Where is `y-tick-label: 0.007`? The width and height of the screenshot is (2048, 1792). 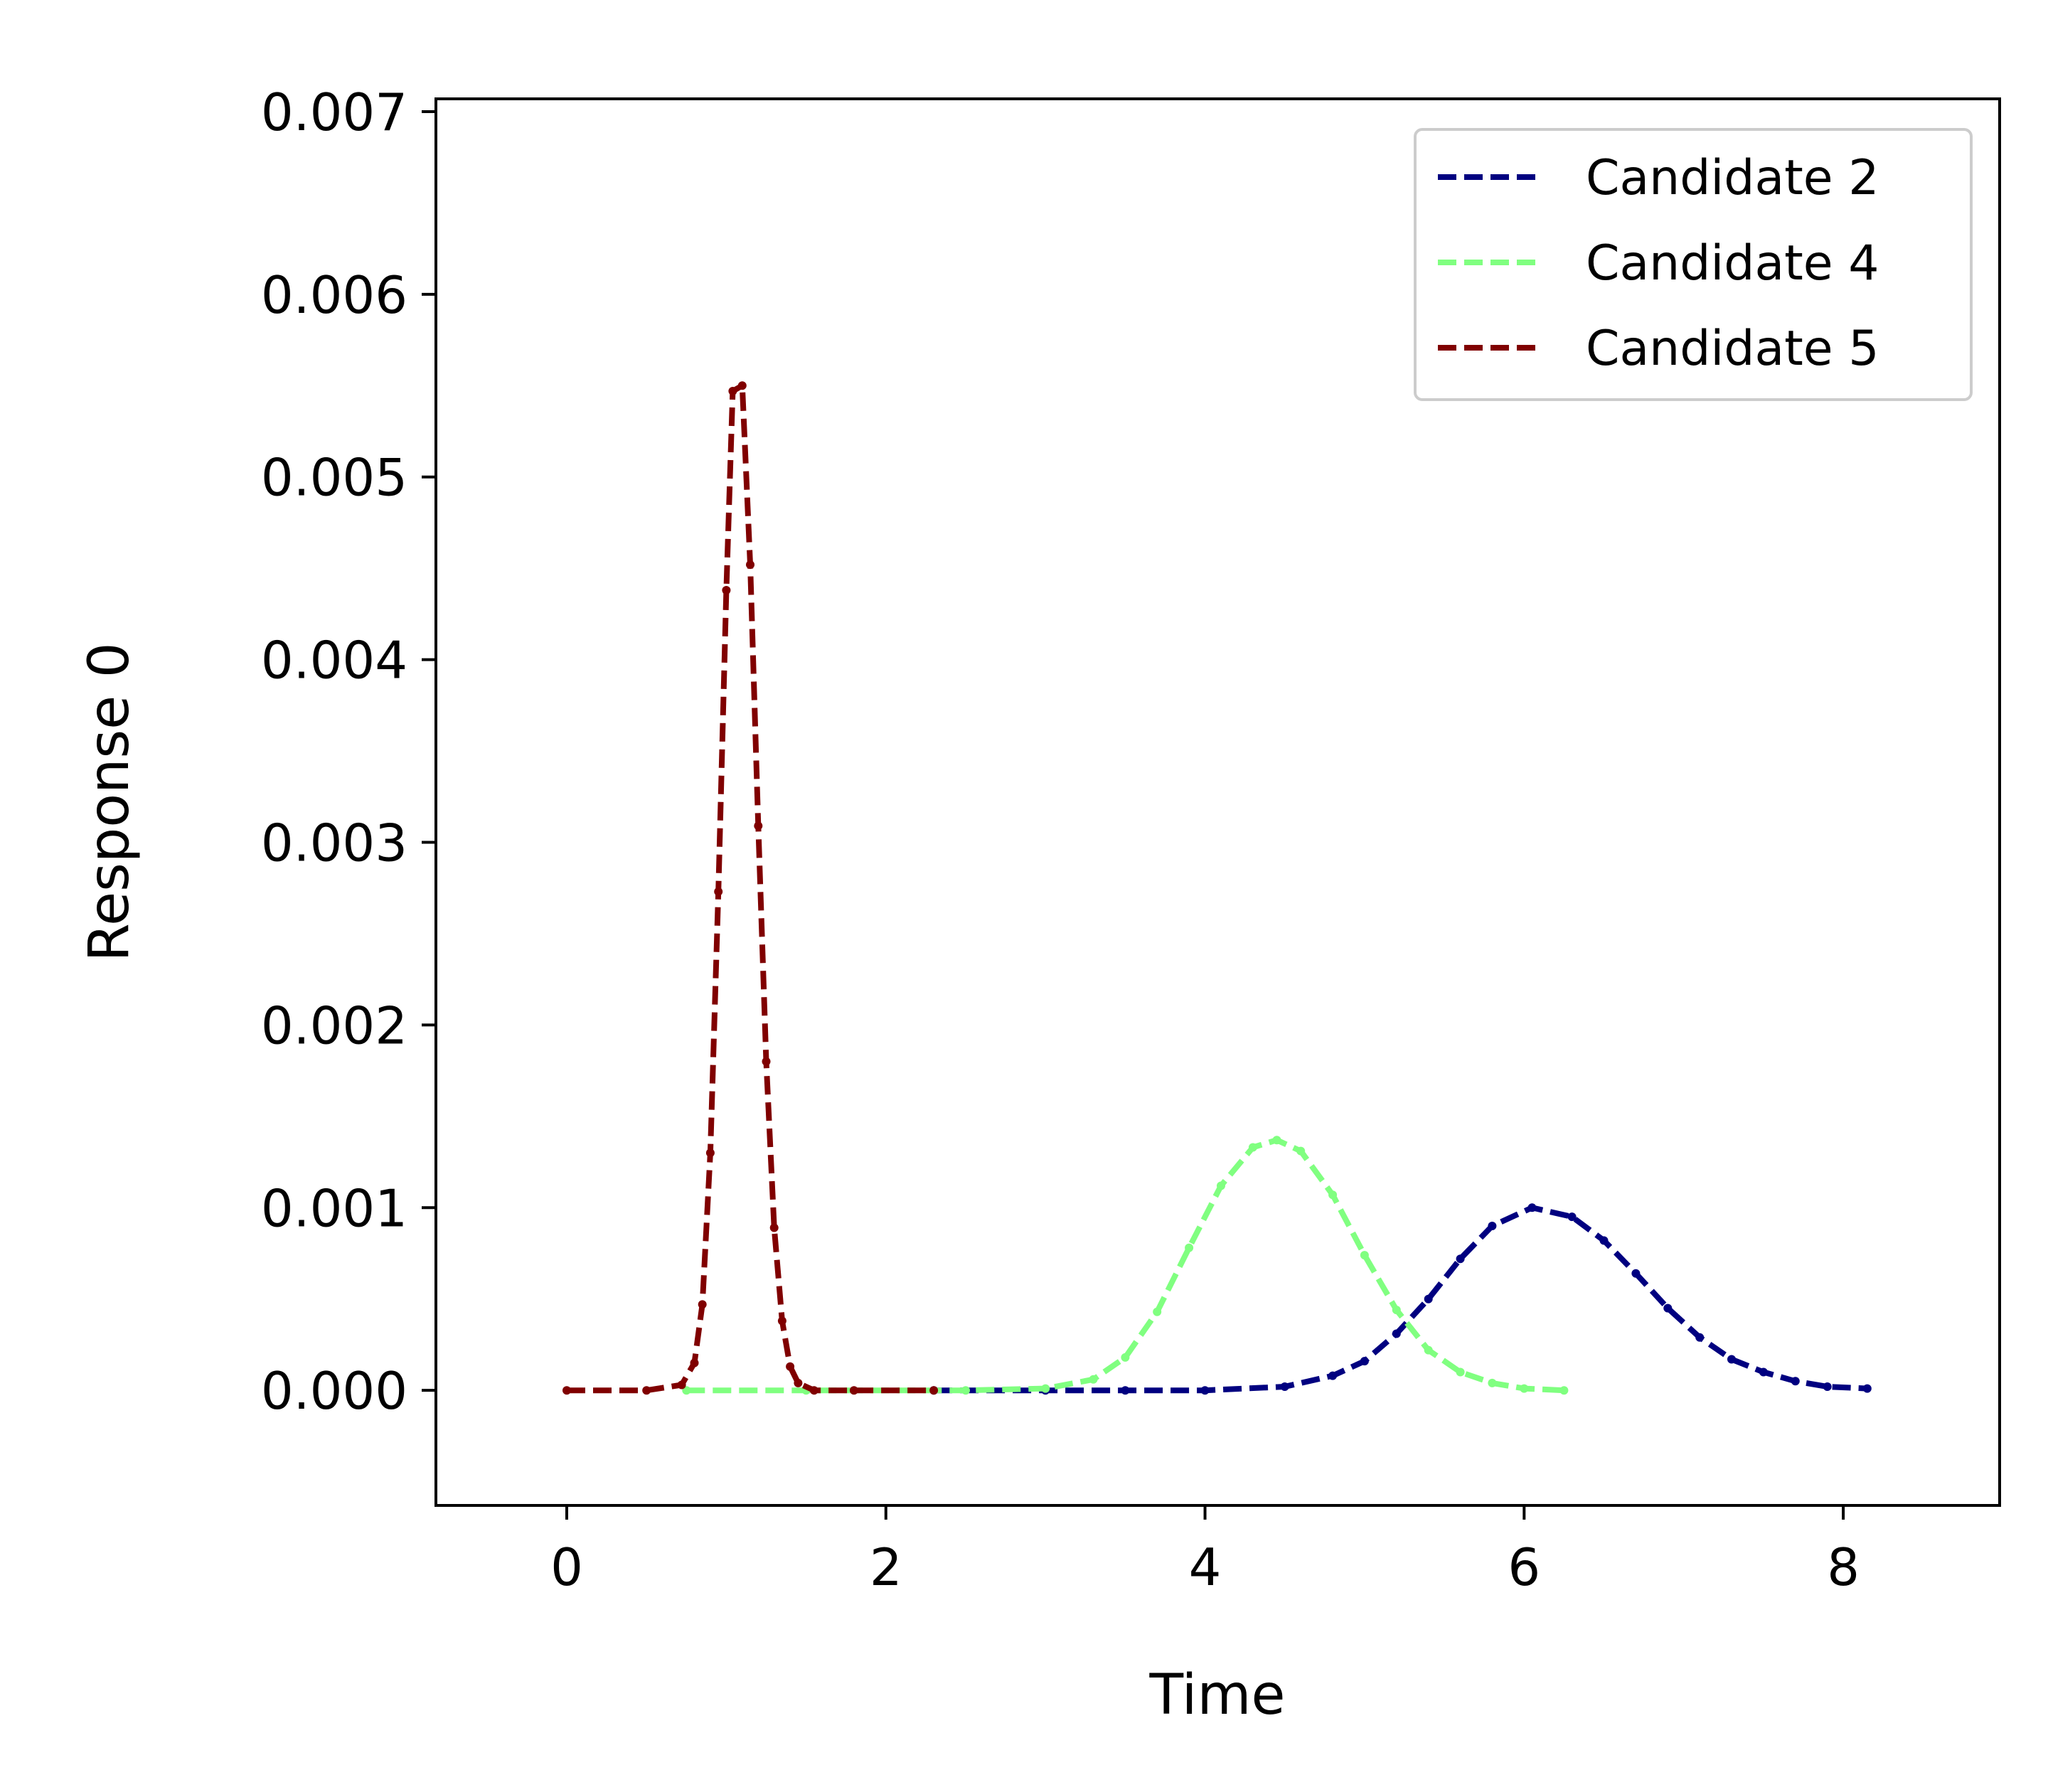 y-tick-label: 0.007 is located at coordinates (334, 112).